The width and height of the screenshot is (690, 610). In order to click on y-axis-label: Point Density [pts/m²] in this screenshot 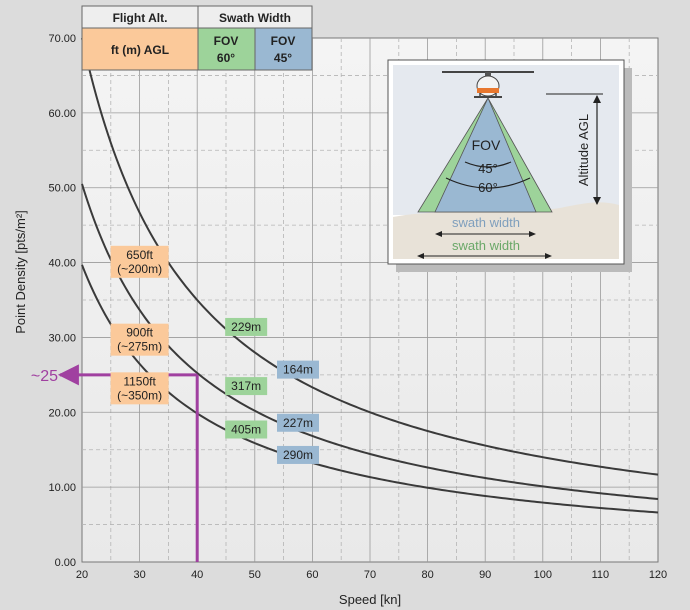, I will do `click(20, 272)`.